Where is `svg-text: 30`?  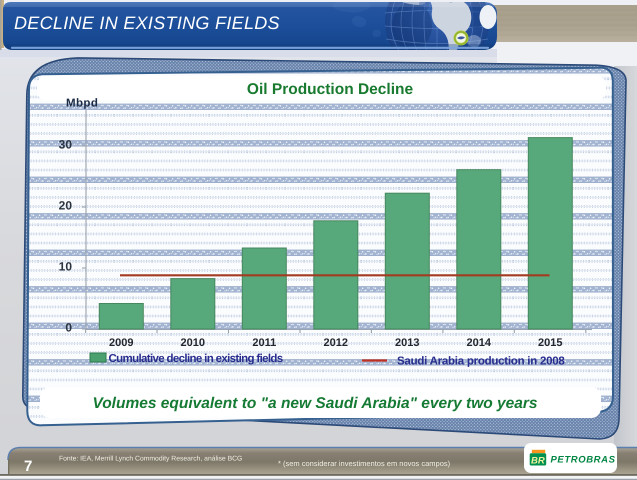
svg-text: 30 is located at coordinates (66, 145).